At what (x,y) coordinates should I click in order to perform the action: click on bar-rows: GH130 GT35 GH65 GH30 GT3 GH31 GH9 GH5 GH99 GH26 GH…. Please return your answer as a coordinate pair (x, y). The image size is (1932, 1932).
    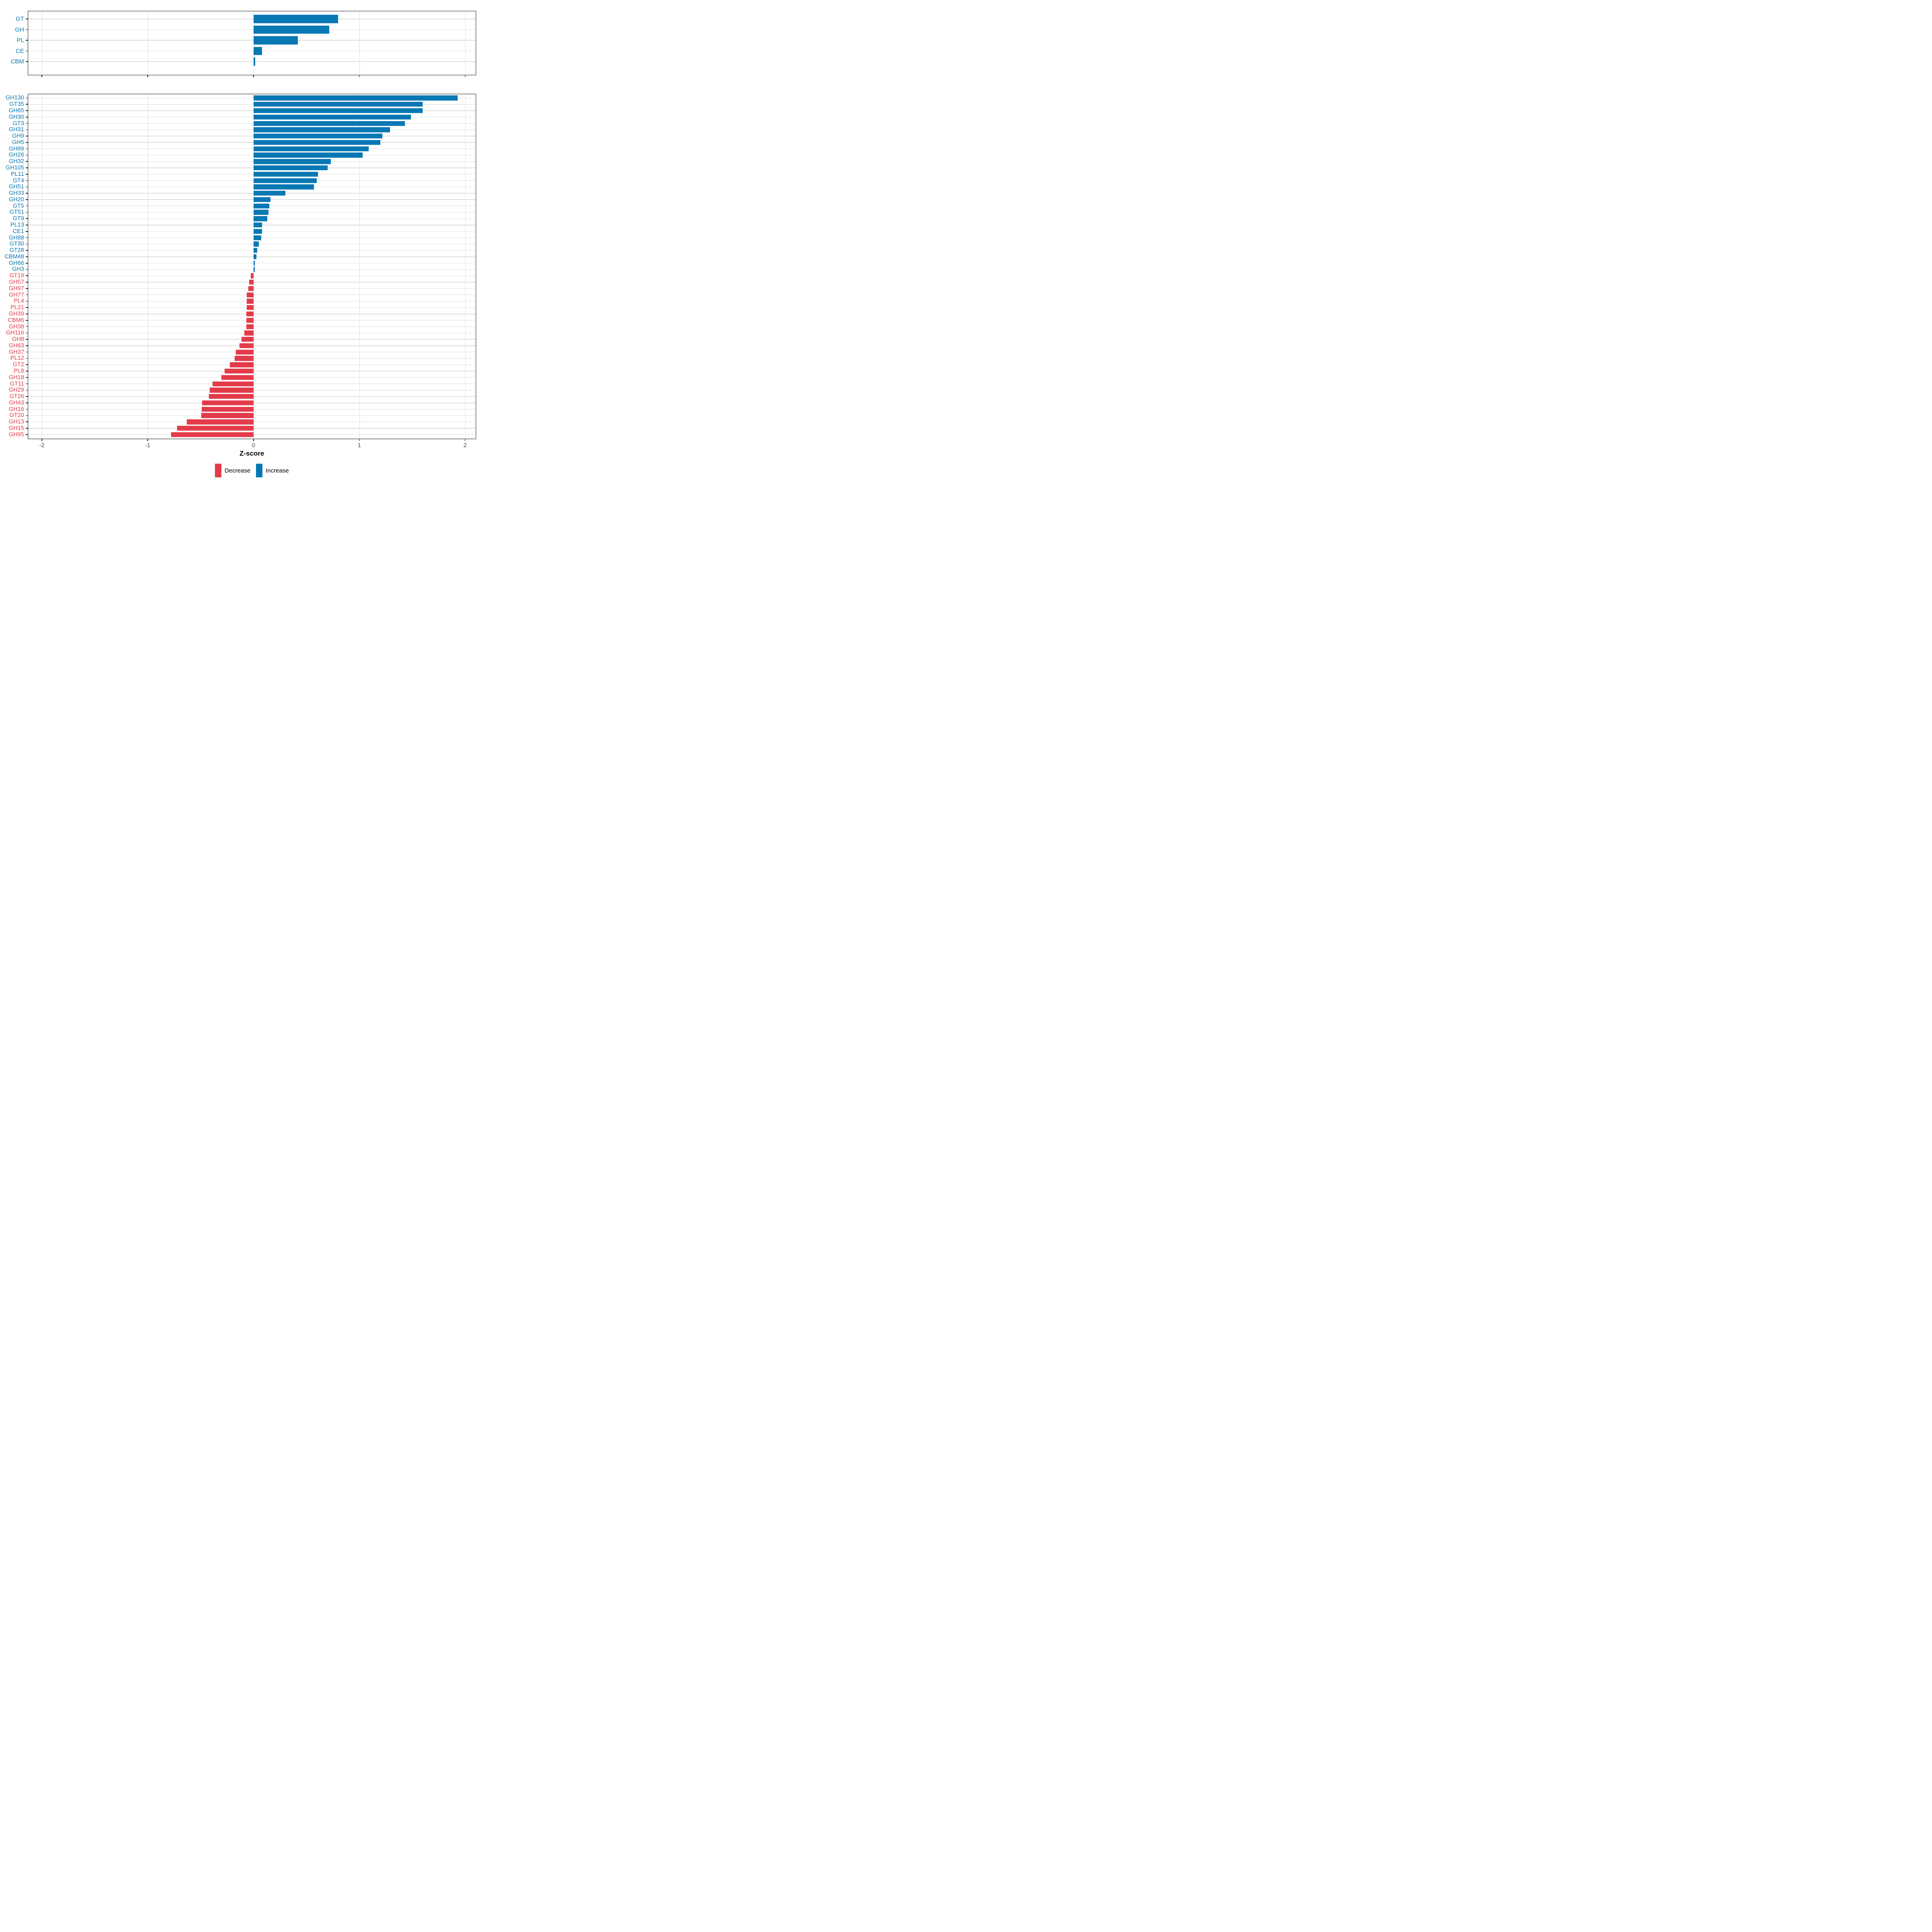
    Looking at the image, I should click on (240, 266).